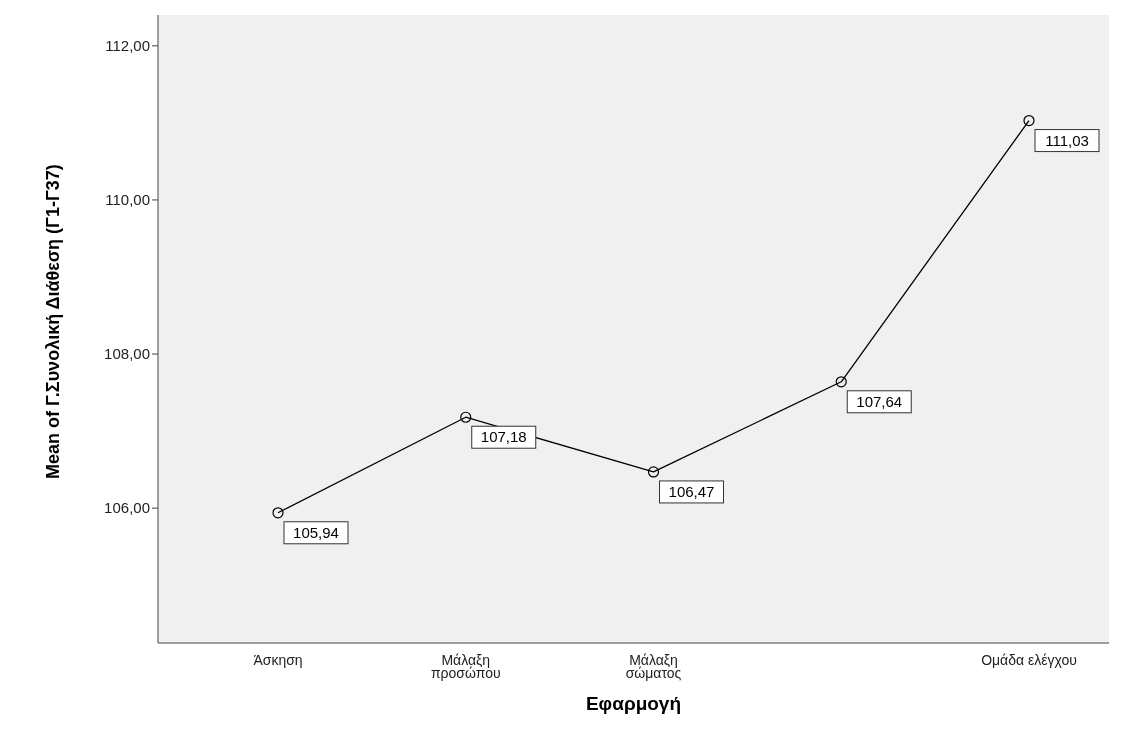 This screenshot has width=1135, height=736. Describe the element at coordinates (633, 703) in the screenshot. I see `x-axis-title: Εφαρμογή` at that location.